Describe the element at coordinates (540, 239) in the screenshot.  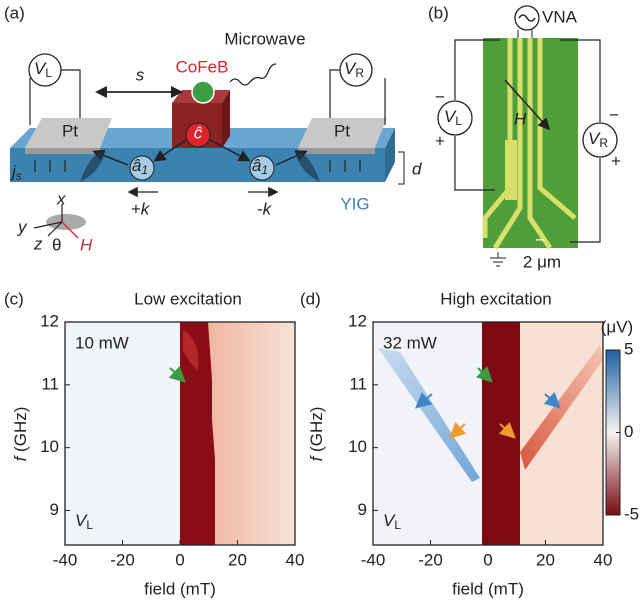
I see `polarity: −` at that location.